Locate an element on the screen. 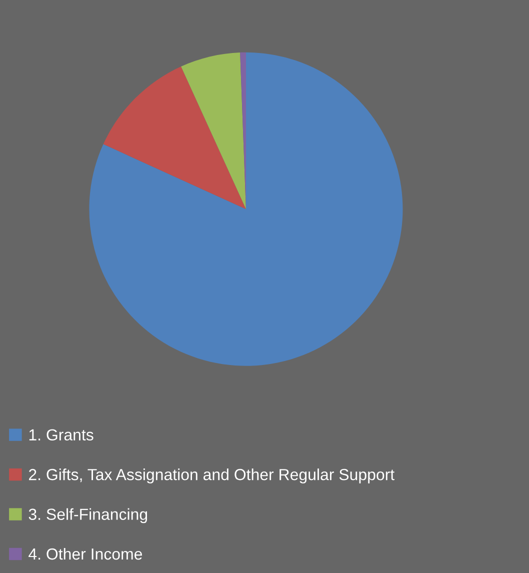 The height and width of the screenshot is (573, 529). legend-label: 4. Other Income is located at coordinates (85, 554).